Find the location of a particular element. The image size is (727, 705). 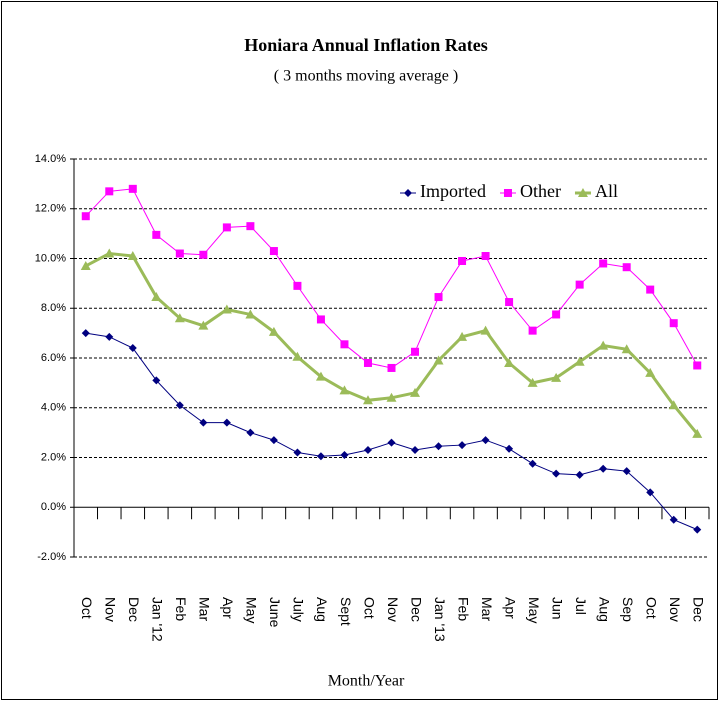

y-tick-label: 2.0% is located at coordinates (53, 457).